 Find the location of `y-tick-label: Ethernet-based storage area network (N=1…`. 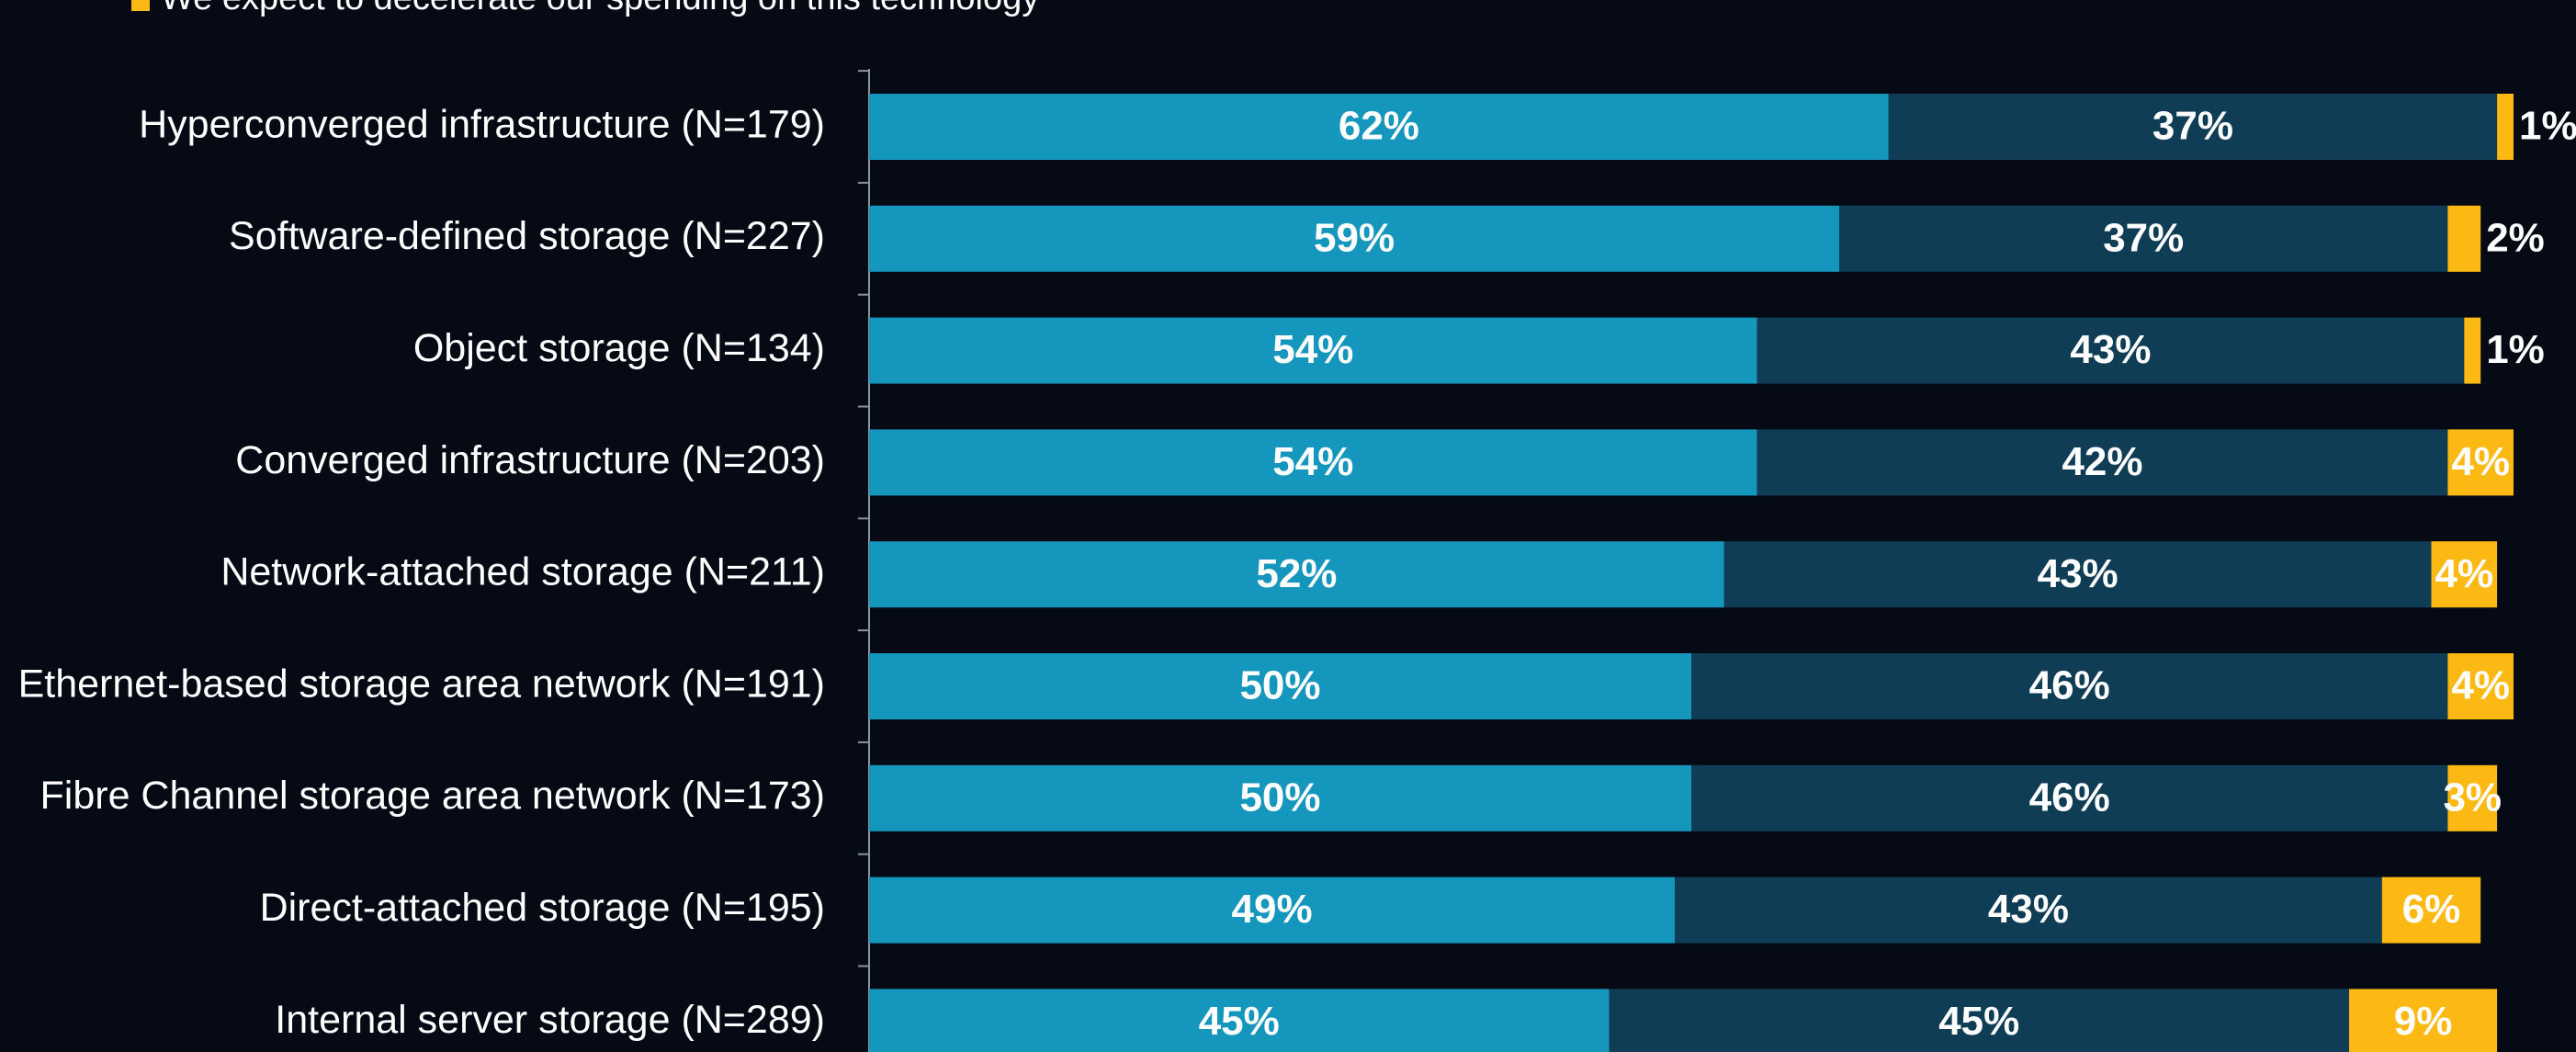

y-tick-label: Ethernet-based storage area network (N=1… is located at coordinates (421, 684).